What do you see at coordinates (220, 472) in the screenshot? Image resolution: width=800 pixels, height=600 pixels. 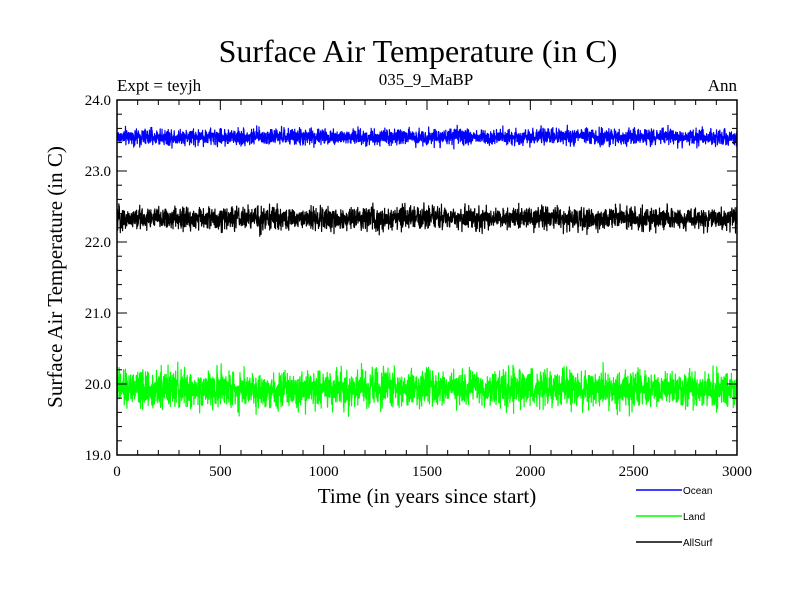 I see `x-tick-label: 500` at bounding box center [220, 472].